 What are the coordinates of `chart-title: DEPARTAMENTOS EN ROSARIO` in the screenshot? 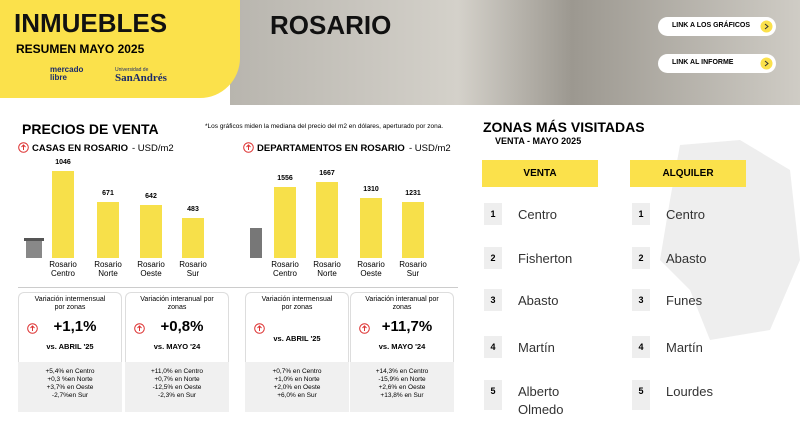 It's located at (331, 148).